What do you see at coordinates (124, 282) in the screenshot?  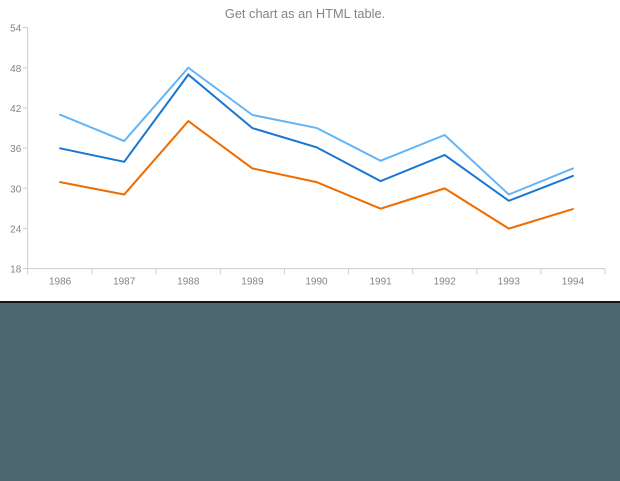 I see `svg-text: 1987` at bounding box center [124, 282].